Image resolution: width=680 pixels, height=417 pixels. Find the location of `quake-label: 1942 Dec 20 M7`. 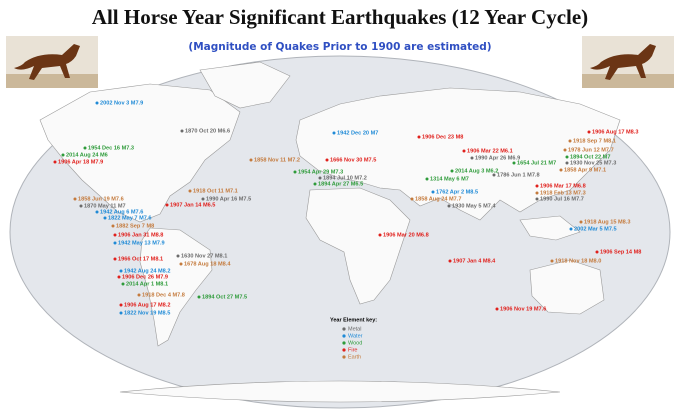

quake-label: 1942 Dec 20 M7 is located at coordinates (357, 133).